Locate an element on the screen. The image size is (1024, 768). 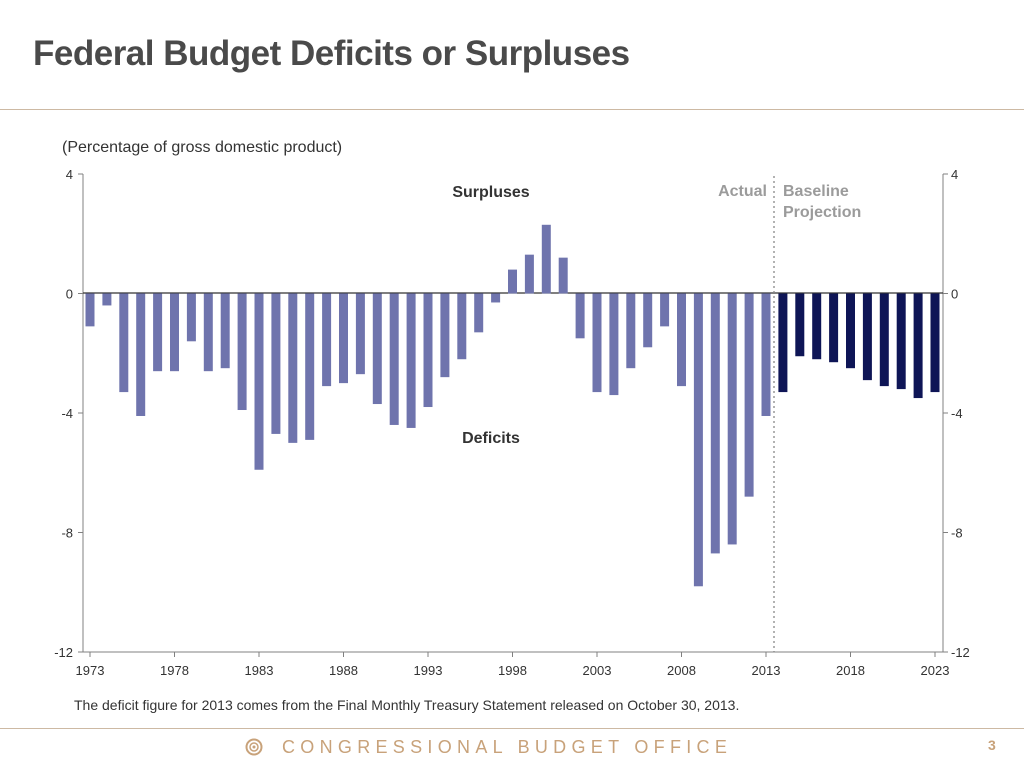
page-number: 3 is located at coordinates (992, 745).